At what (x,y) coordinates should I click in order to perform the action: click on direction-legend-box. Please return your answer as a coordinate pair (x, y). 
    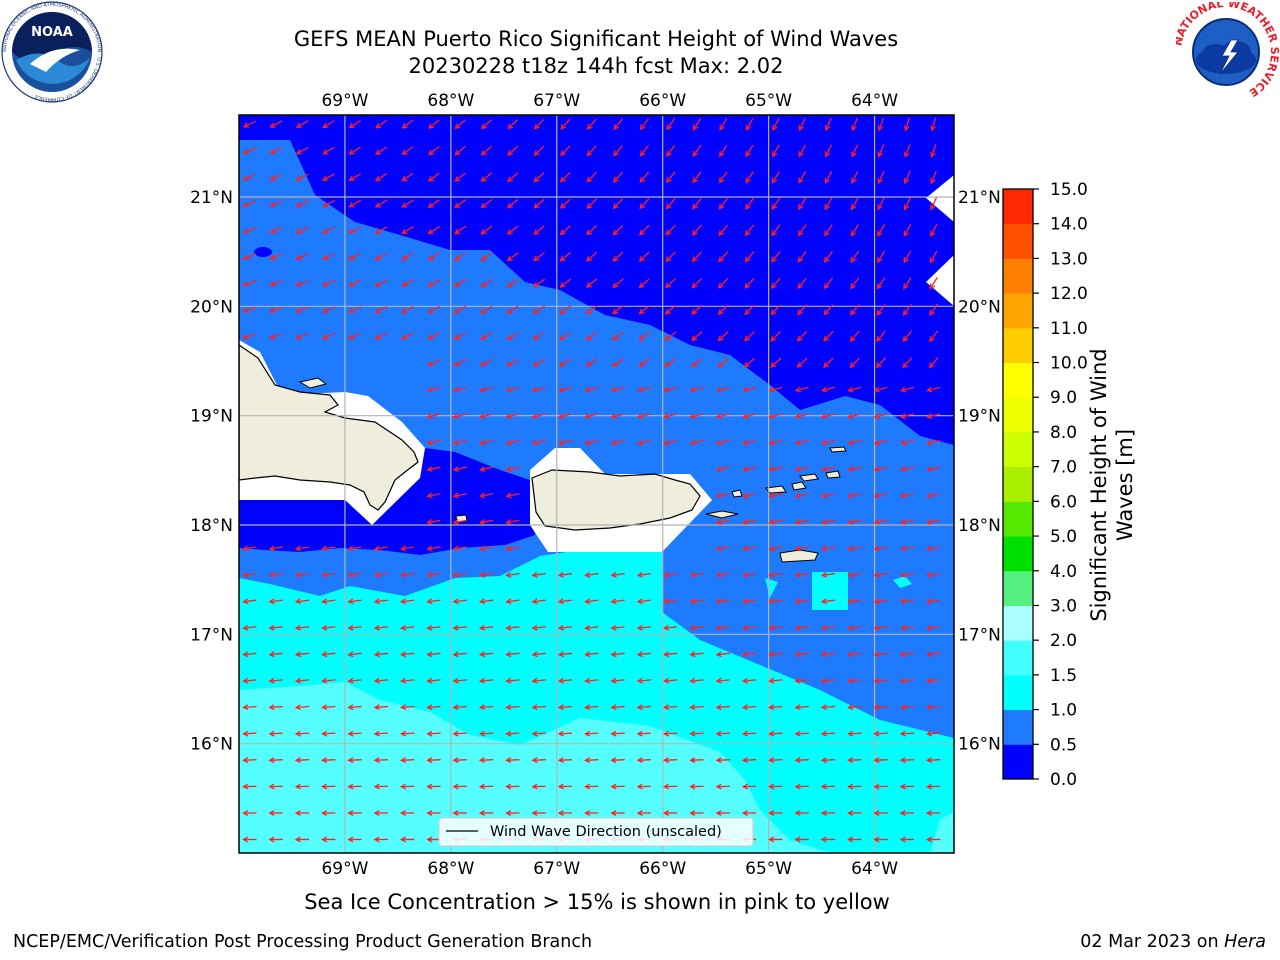
    Looking at the image, I should click on (596, 832).